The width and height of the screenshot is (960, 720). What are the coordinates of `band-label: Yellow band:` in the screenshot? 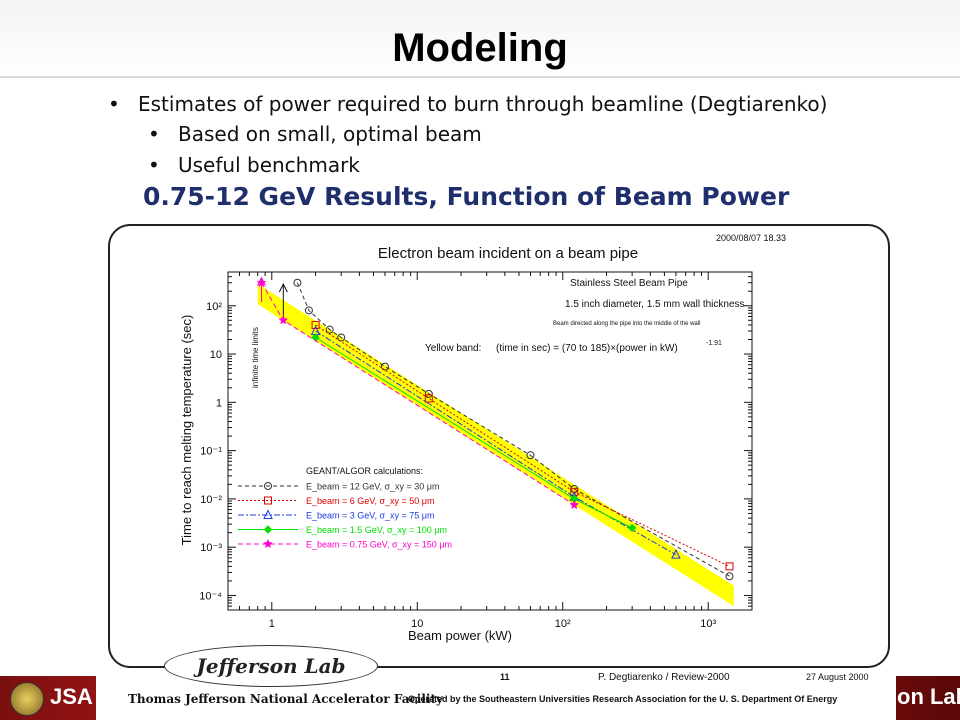 It's located at (453, 348).